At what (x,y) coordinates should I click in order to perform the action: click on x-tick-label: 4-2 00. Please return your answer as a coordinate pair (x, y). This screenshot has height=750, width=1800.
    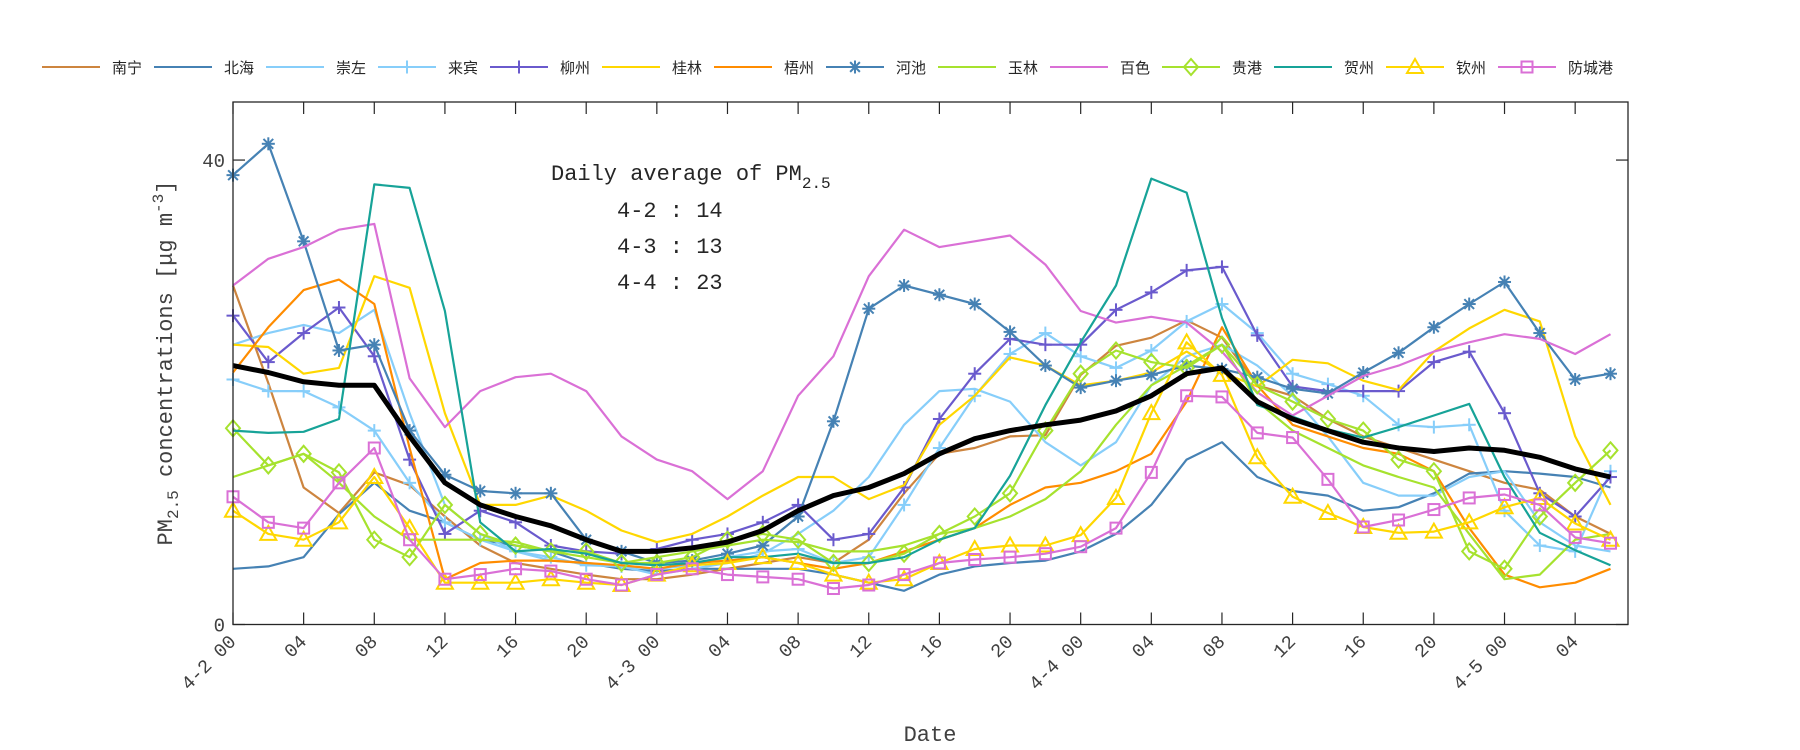
    Looking at the image, I should click on (209, 663).